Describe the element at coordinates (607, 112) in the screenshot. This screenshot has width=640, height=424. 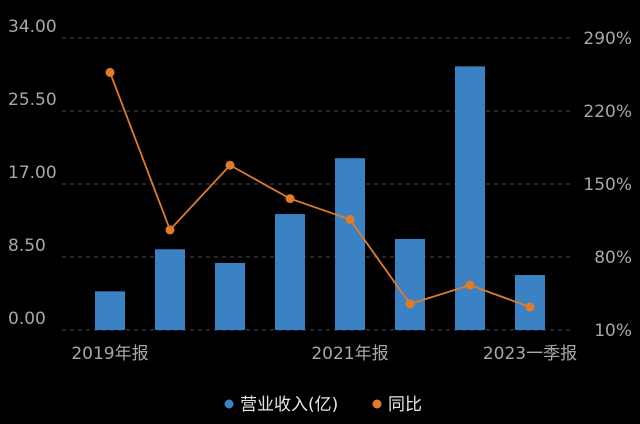
I see `right-tick-label: 220%` at that location.